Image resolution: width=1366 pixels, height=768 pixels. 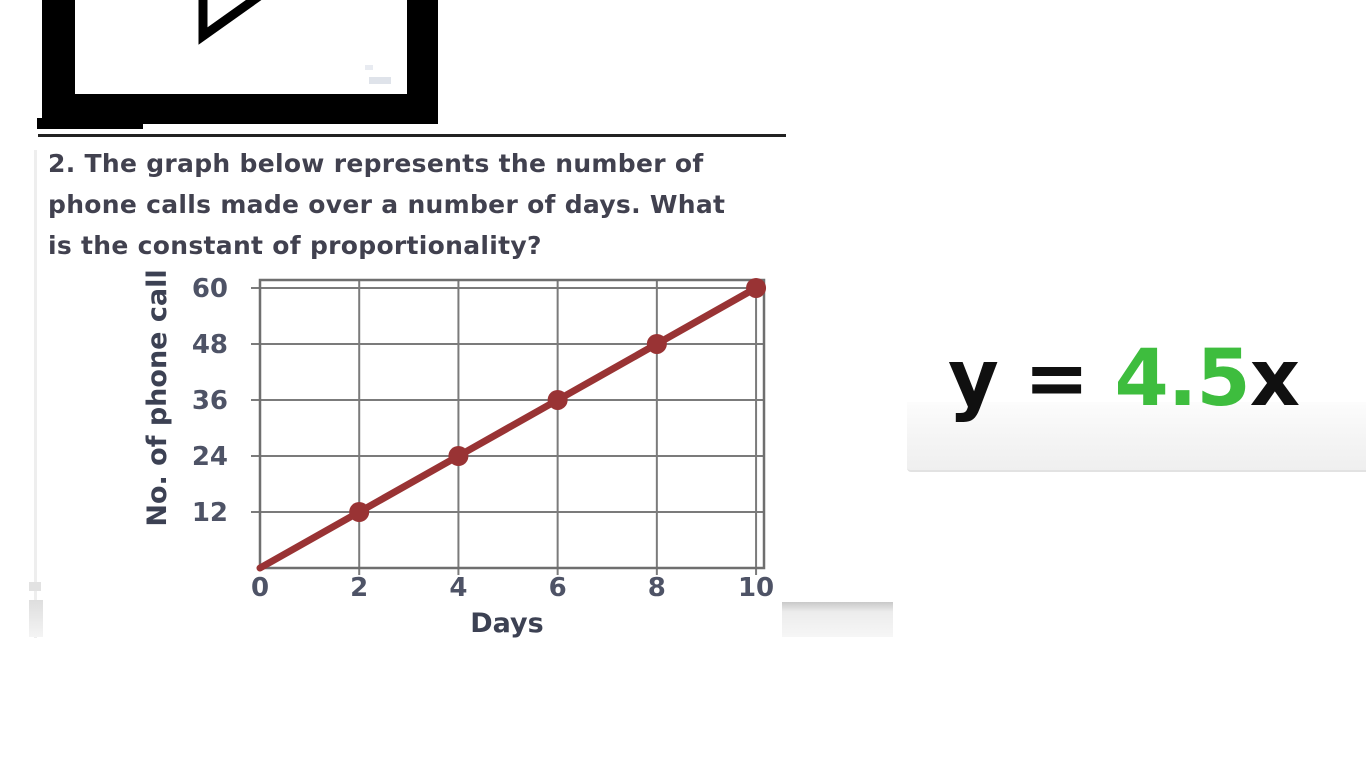 What do you see at coordinates (506, 623) in the screenshot?
I see `x-axis-label: Days` at bounding box center [506, 623].